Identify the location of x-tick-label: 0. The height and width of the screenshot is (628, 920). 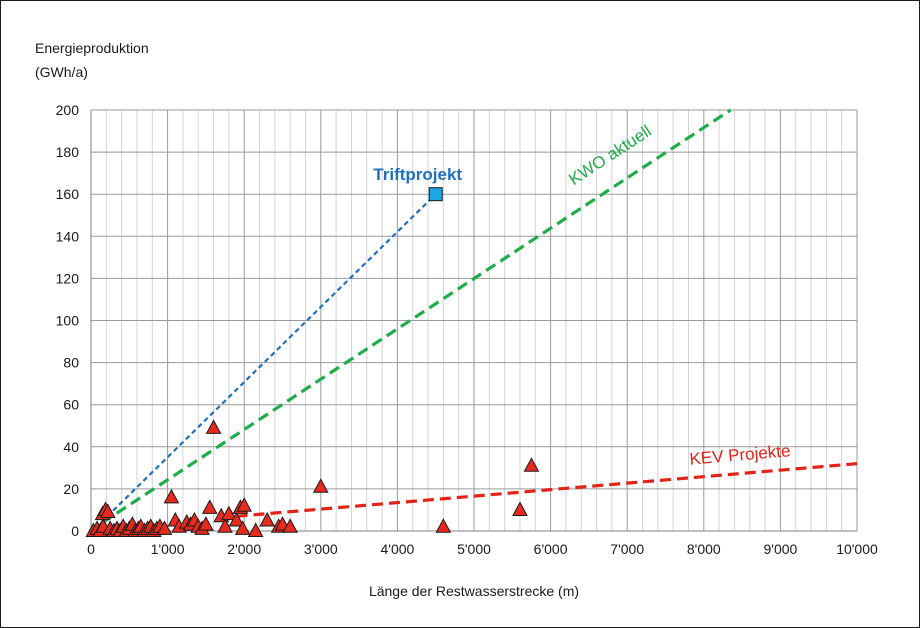
(91, 549).